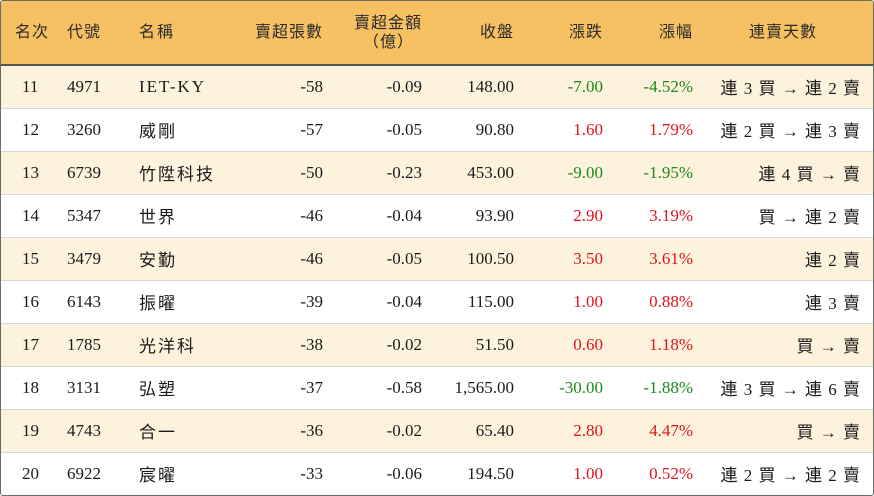 This screenshot has height=496, width=874. I want to click on cell-change: 1.60, so click(588, 129).